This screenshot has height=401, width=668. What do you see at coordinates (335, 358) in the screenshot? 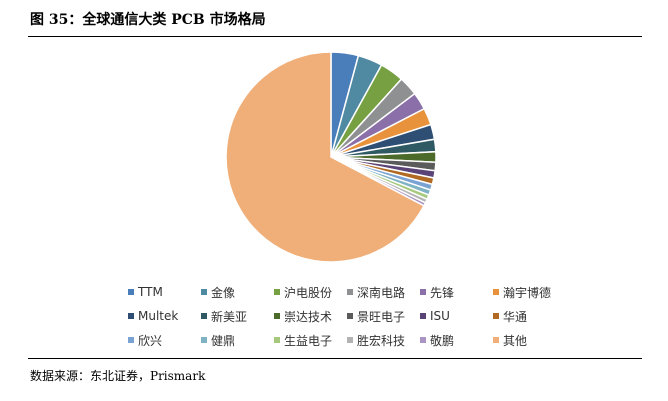
I see `source-rule` at bounding box center [335, 358].